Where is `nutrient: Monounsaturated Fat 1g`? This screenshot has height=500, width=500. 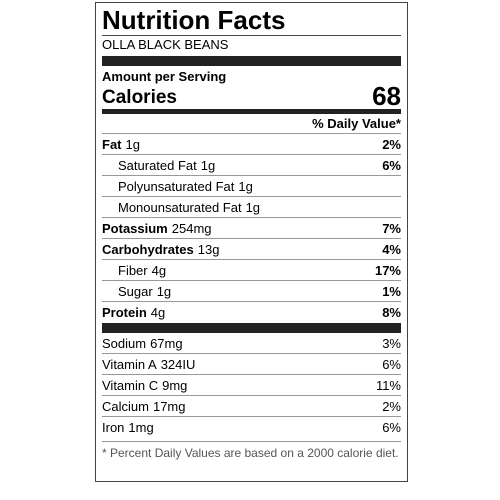
nutrient: Monounsaturated Fat 1g is located at coordinates (189, 207).